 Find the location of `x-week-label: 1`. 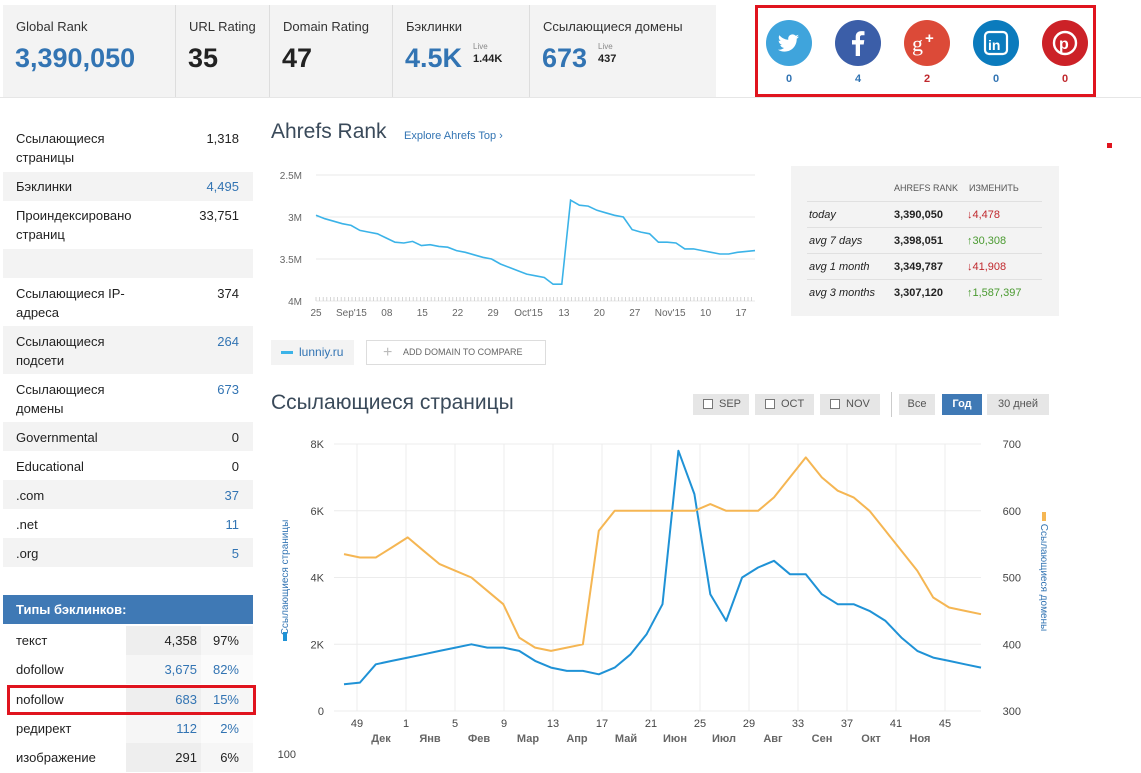

x-week-label: 1 is located at coordinates (406, 724).